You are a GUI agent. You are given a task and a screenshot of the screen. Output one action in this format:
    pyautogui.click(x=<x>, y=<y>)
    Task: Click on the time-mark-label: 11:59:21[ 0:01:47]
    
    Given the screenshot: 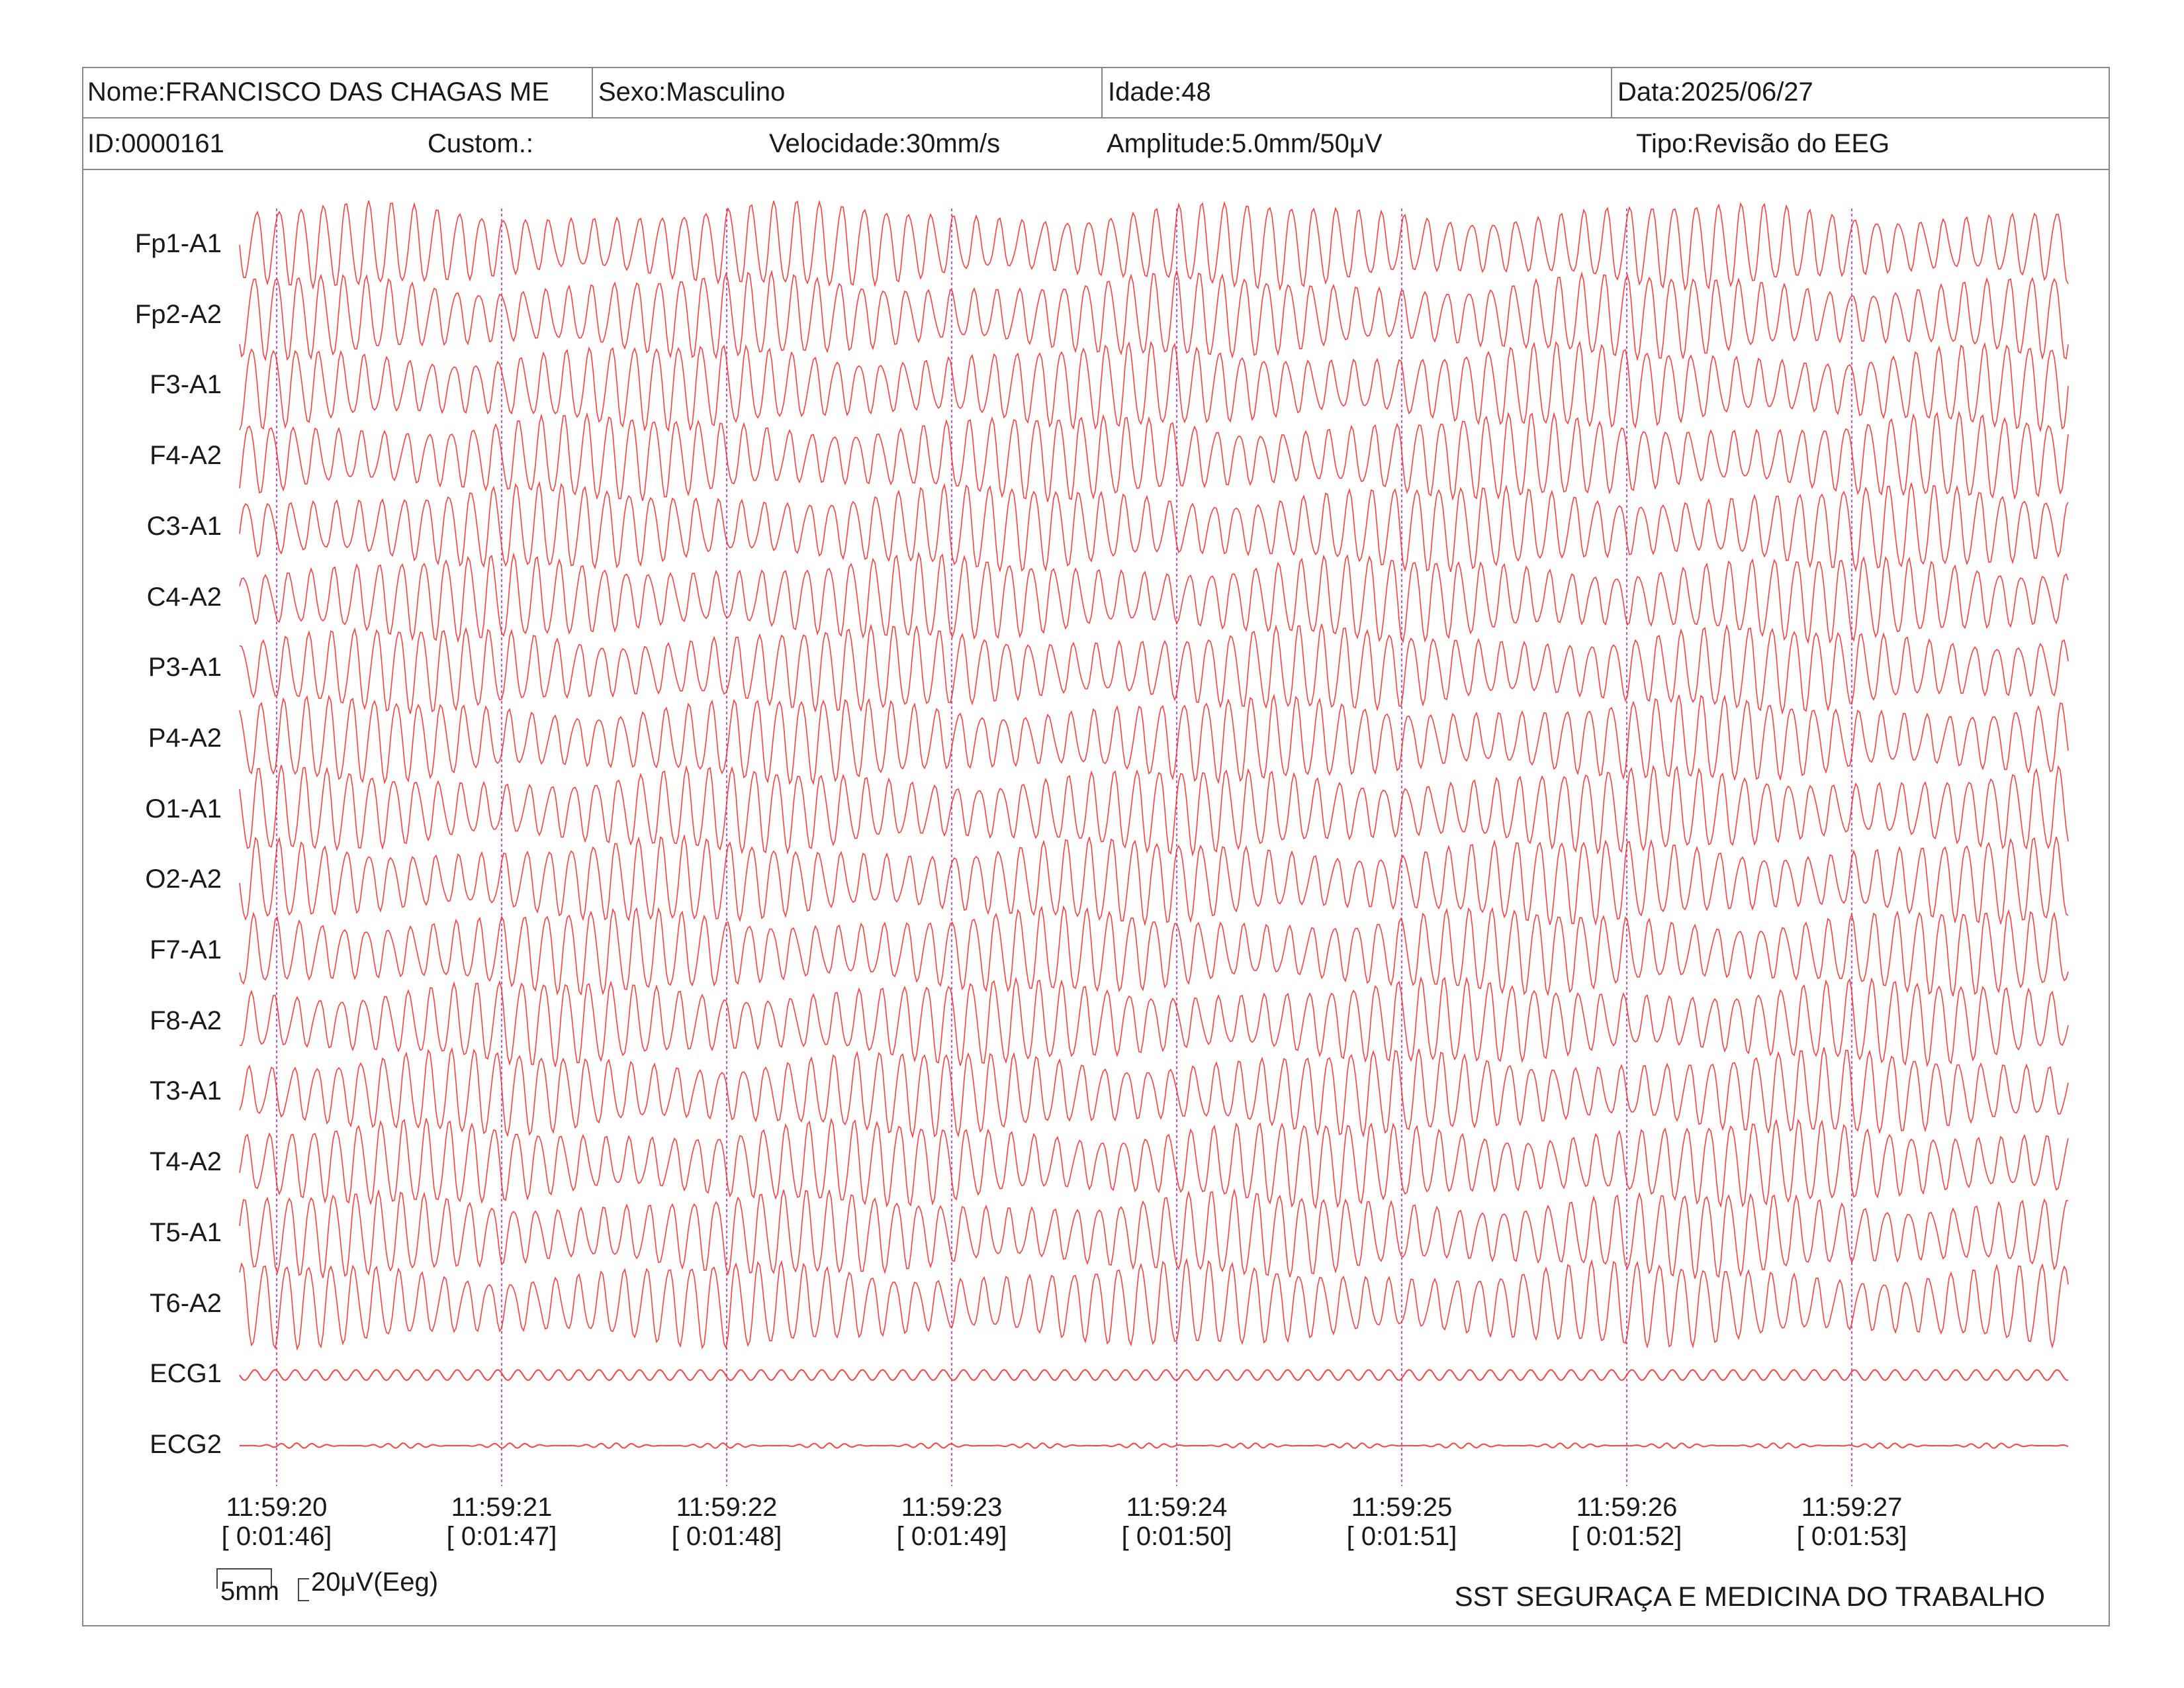 What is the action you would take?
    pyautogui.click(x=501, y=1522)
    